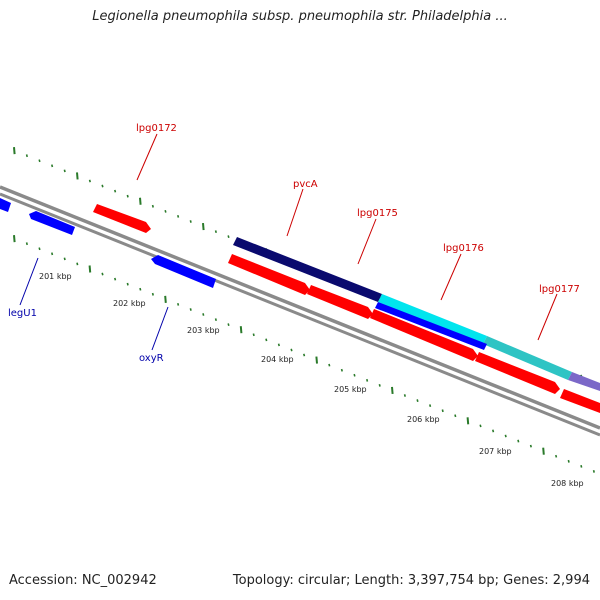 This screenshot has width=600, height=600. What do you see at coordinates (55, 276) in the screenshot?
I see `scale-tick-label: 201 kbp` at bounding box center [55, 276].